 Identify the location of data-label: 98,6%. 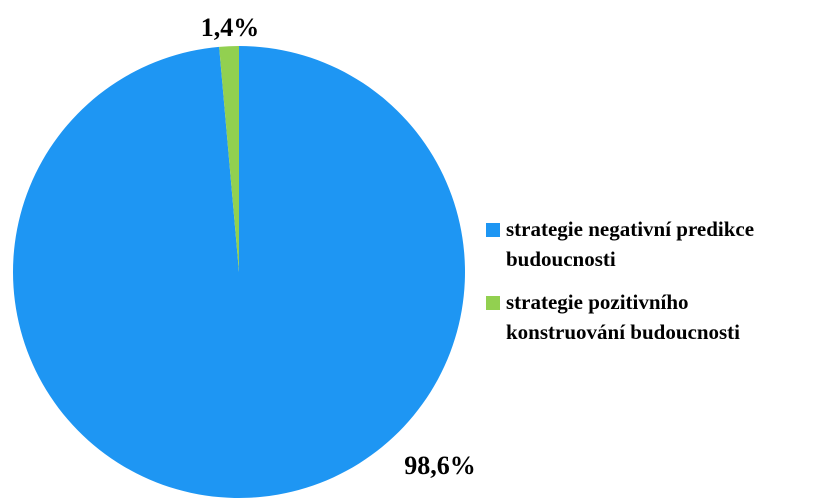
(440, 465).